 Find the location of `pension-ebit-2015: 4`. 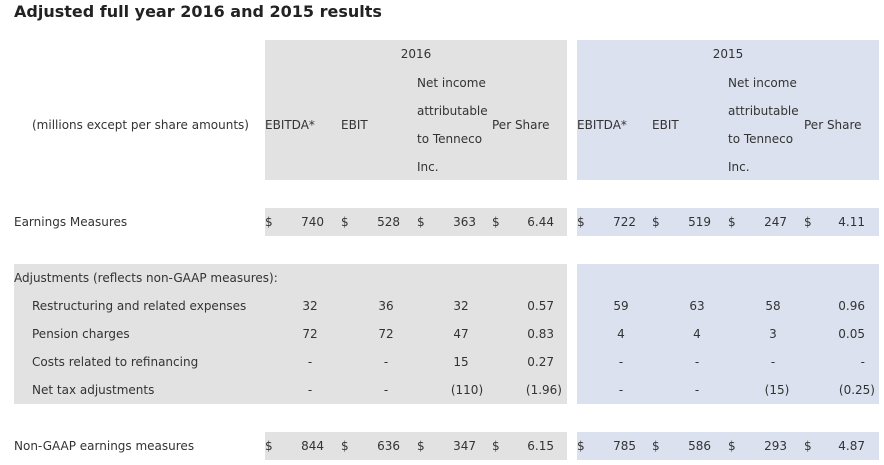

pension-ebit-2015: 4 is located at coordinates (697, 334).